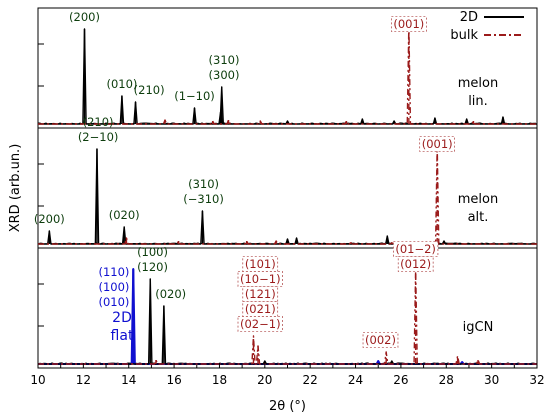 The image size is (550, 420). What do you see at coordinates (536, 380) in the screenshot?
I see `x-tick-label: 32` at bounding box center [536, 380].